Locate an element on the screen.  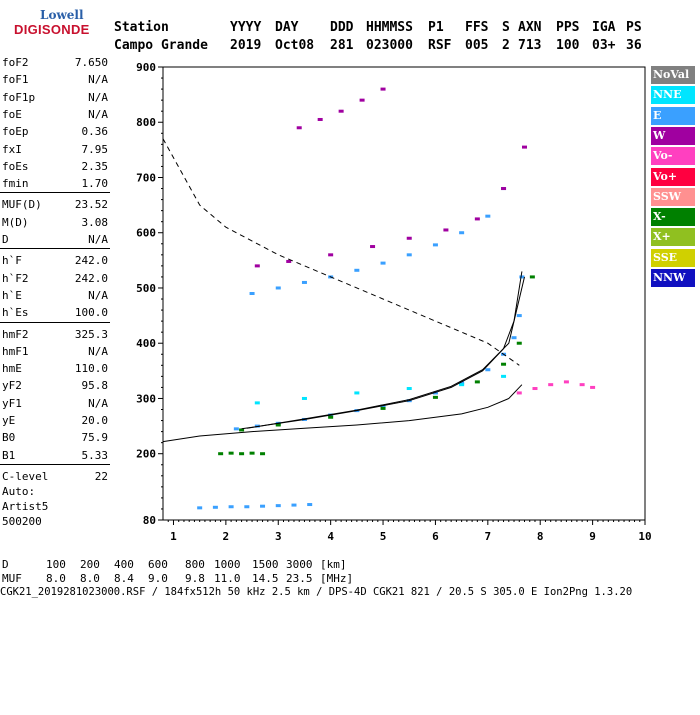
parameter-label: foEp is located at coordinates (15, 132).